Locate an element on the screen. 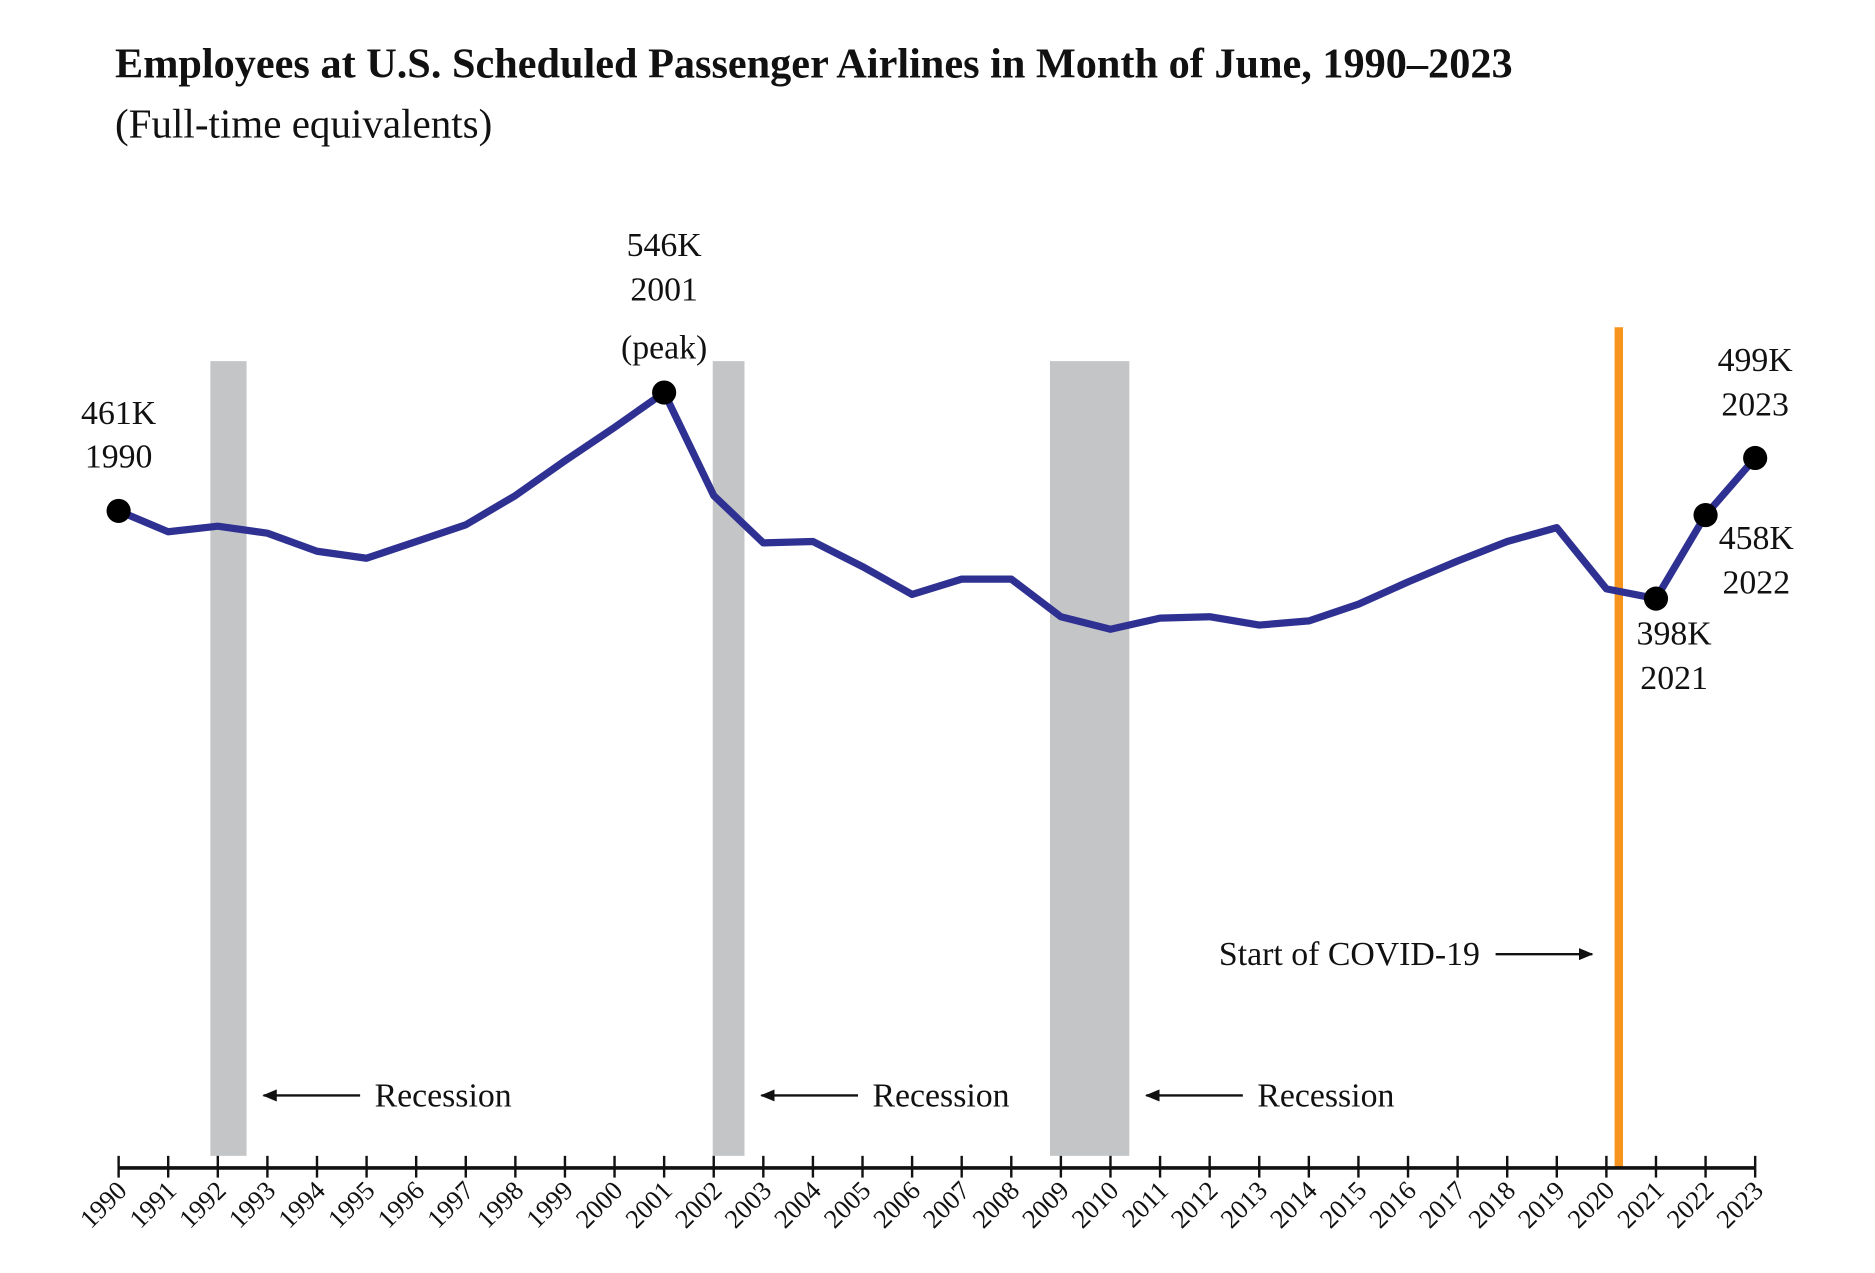 This screenshot has width=1875, height=1273. x-tick-label: 2005 is located at coordinates (847, 1204).